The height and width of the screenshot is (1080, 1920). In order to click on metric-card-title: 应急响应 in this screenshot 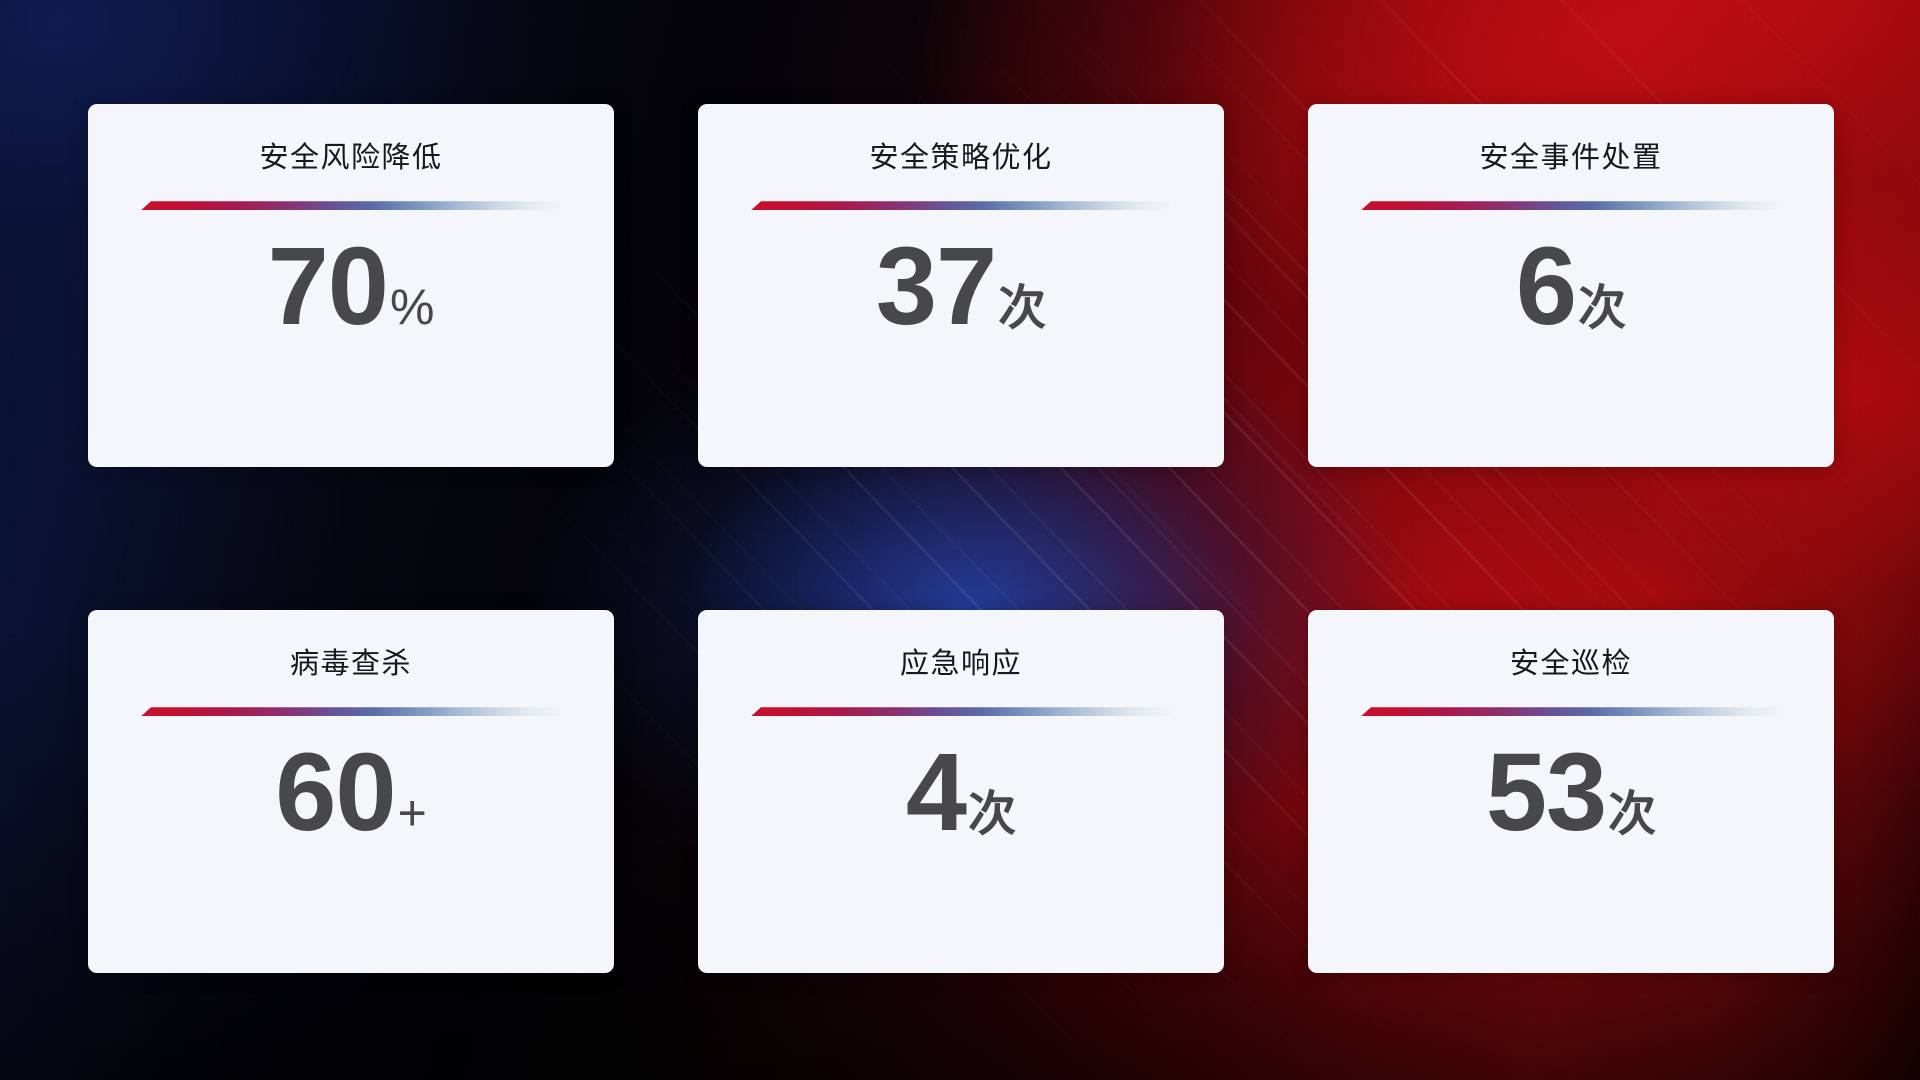, I will do `click(960, 664)`.